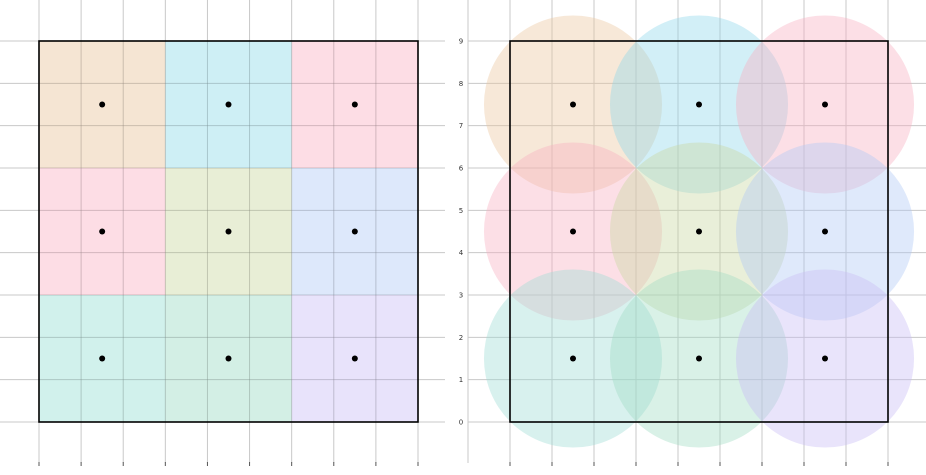 This screenshot has height=475, width=926. What do you see at coordinates (461, 253) in the screenshot?
I see `y-tick-label: 4` at bounding box center [461, 253].